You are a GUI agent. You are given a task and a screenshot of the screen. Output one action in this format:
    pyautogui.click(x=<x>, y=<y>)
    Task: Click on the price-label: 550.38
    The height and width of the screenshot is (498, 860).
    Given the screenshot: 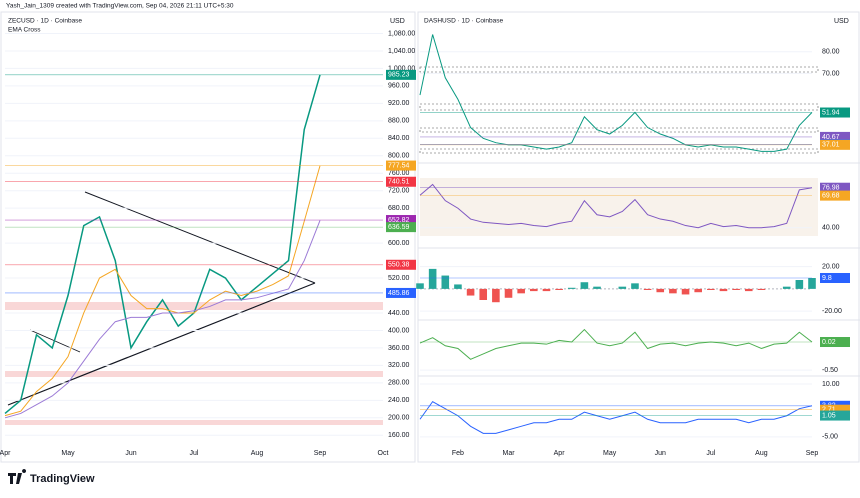 What is the action you would take?
    pyautogui.click(x=399, y=265)
    